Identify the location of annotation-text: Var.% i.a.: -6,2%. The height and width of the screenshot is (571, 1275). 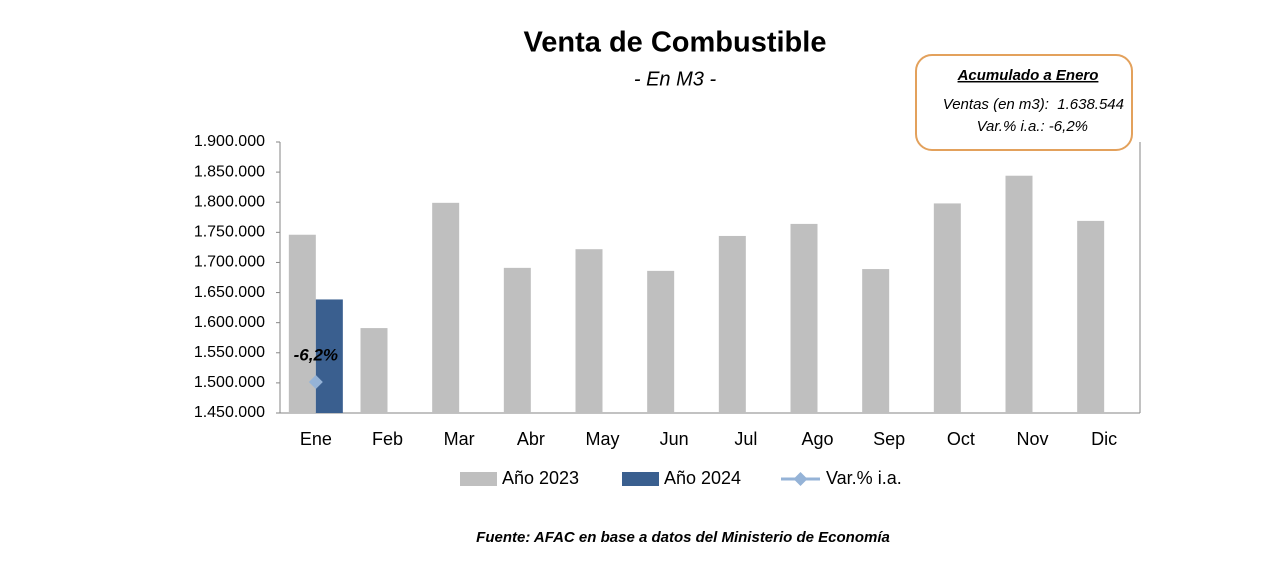
(1032, 126).